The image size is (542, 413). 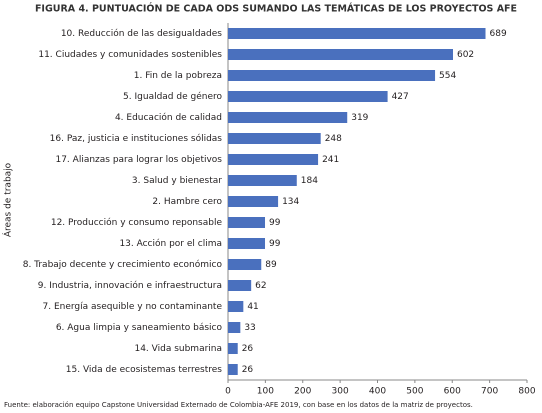 What do you see at coordinates (400, 97) in the screenshot?
I see `value-label: 427` at bounding box center [400, 97].